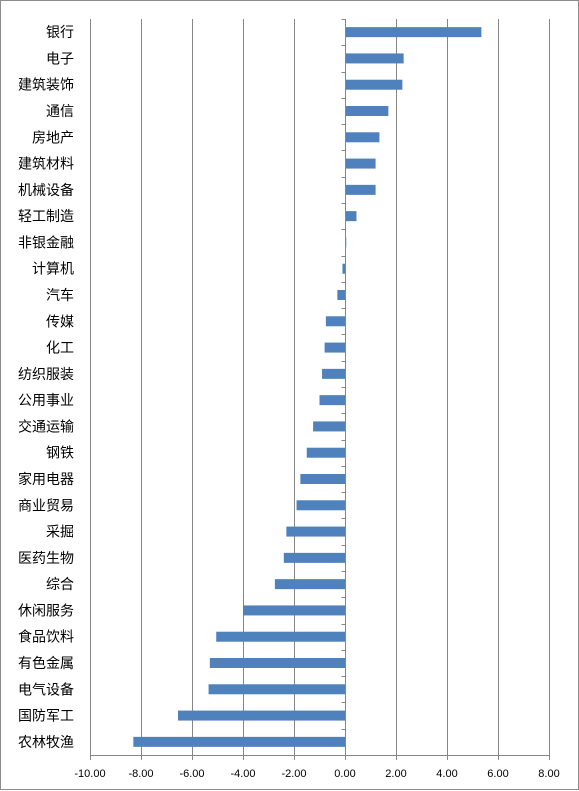 The height and width of the screenshot is (791, 579). Describe the element at coordinates (60, 454) in the screenshot. I see `category-label-钢铁: 钢铁` at that location.